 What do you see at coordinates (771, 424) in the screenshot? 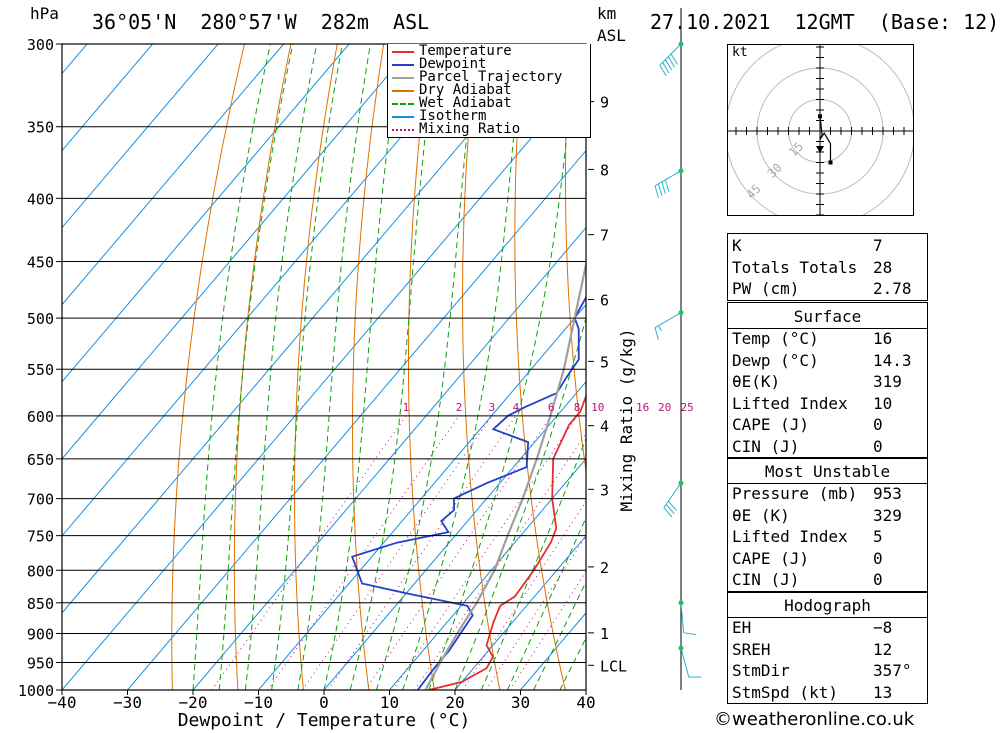
I see `surface-label: CAPE (J)` at bounding box center [771, 424].